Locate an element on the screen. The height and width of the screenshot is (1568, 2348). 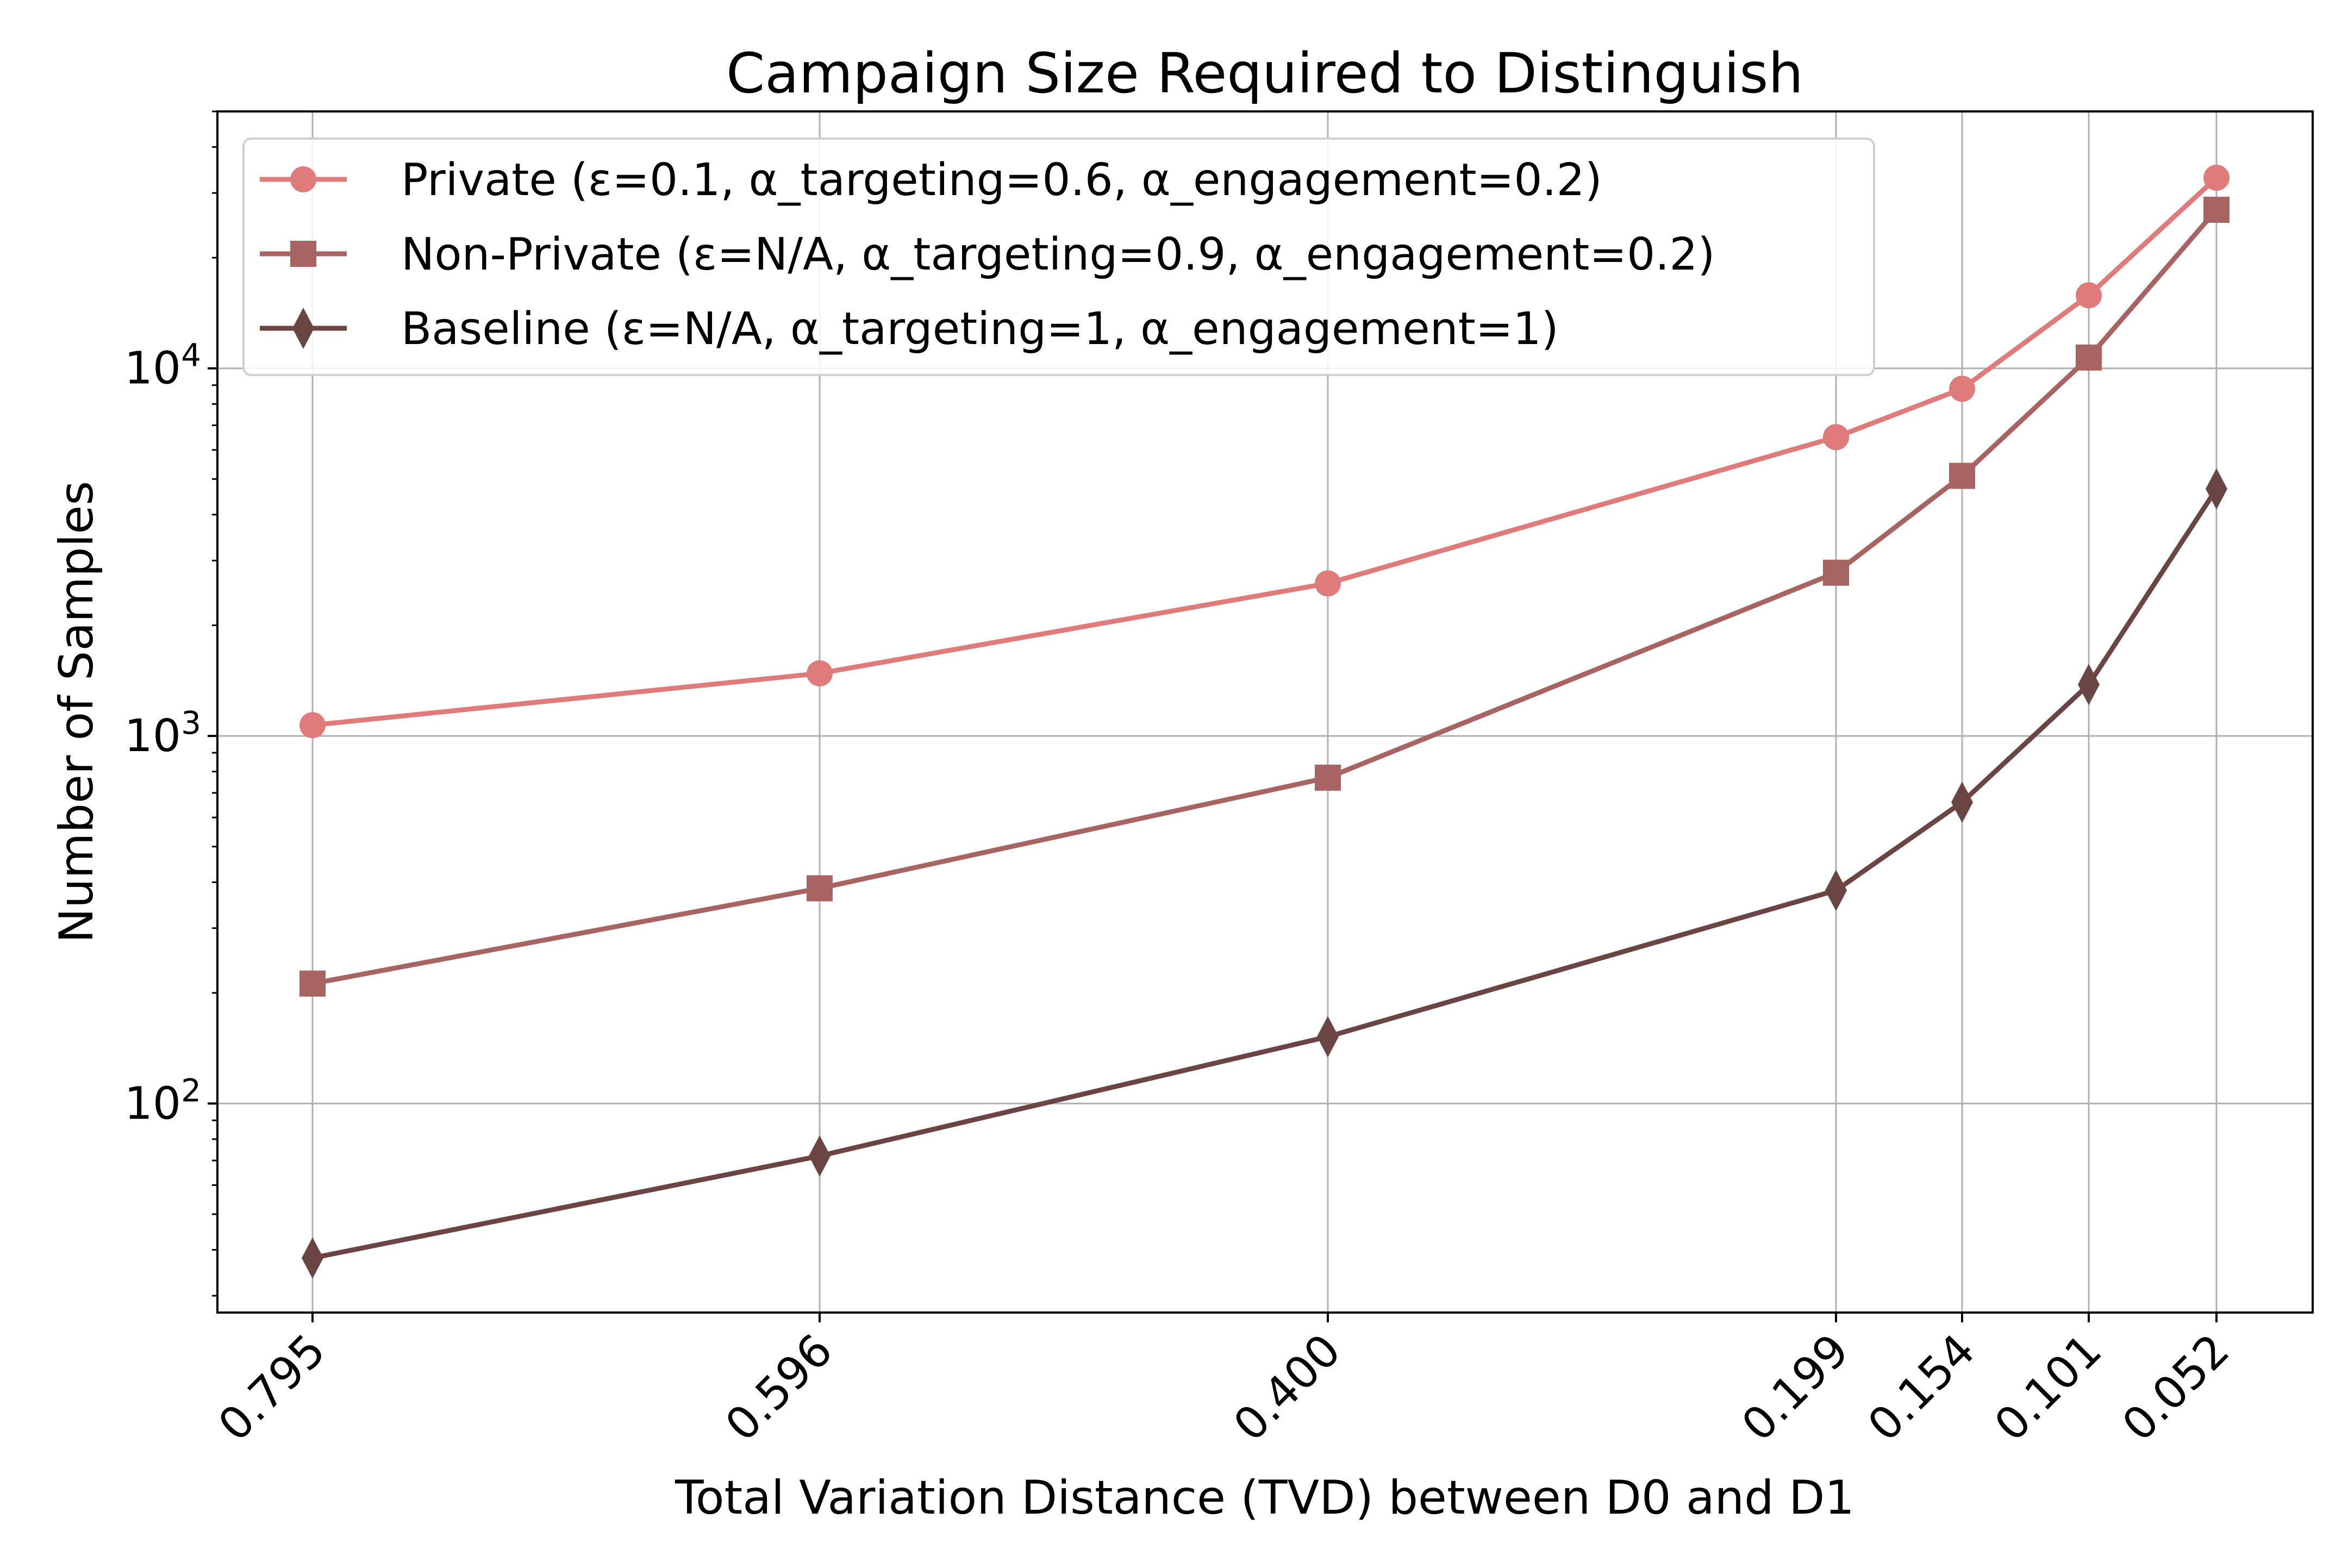
chart-title: Campaign Size Required to Distinguish is located at coordinates (1264, 73).